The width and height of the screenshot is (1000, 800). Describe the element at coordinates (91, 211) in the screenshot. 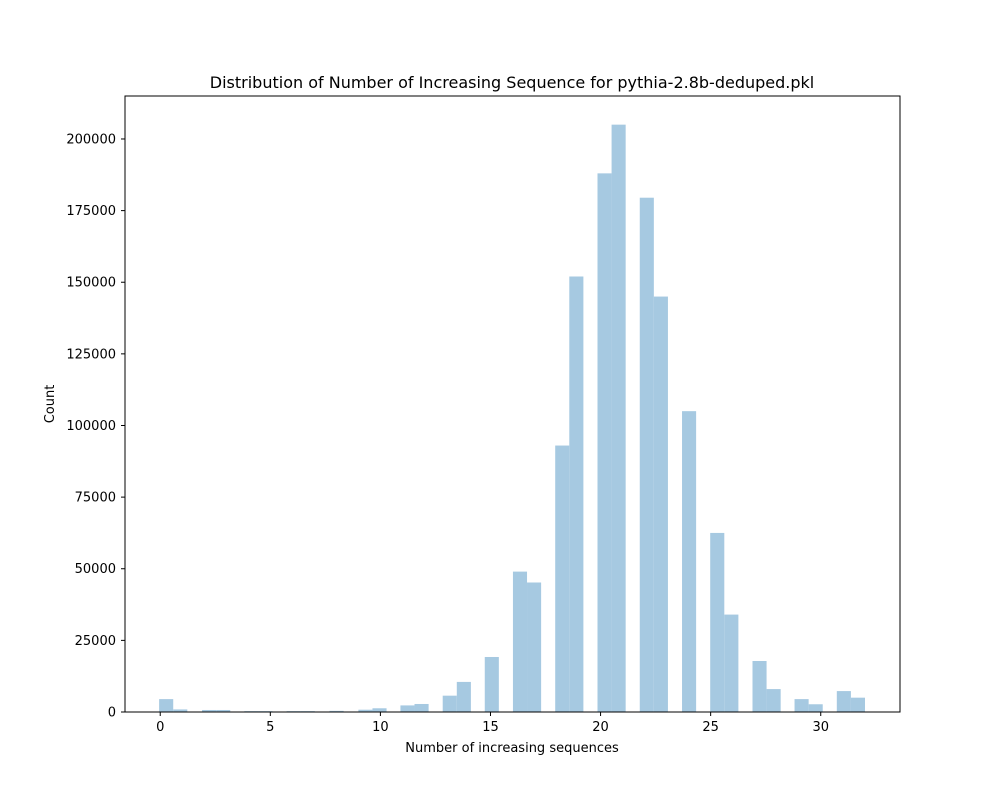

I see `y-tick-label: 175000` at that location.